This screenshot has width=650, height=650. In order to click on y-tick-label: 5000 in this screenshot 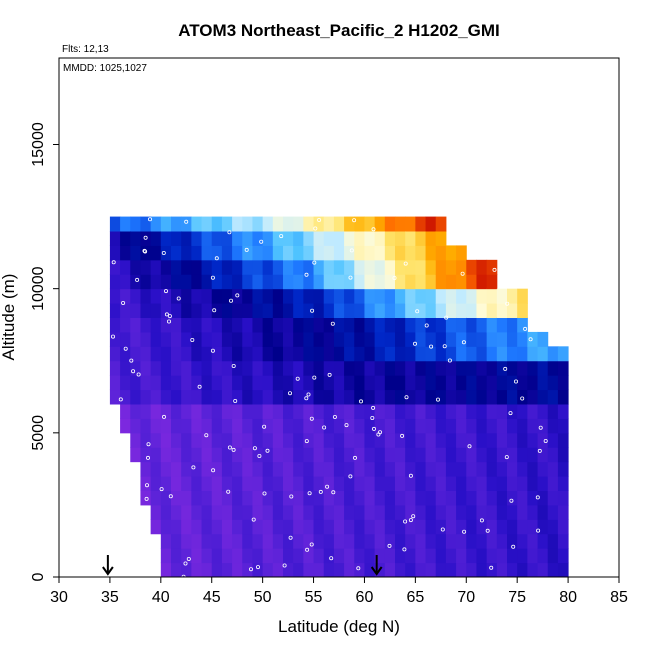, I will do `click(38, 433)`.